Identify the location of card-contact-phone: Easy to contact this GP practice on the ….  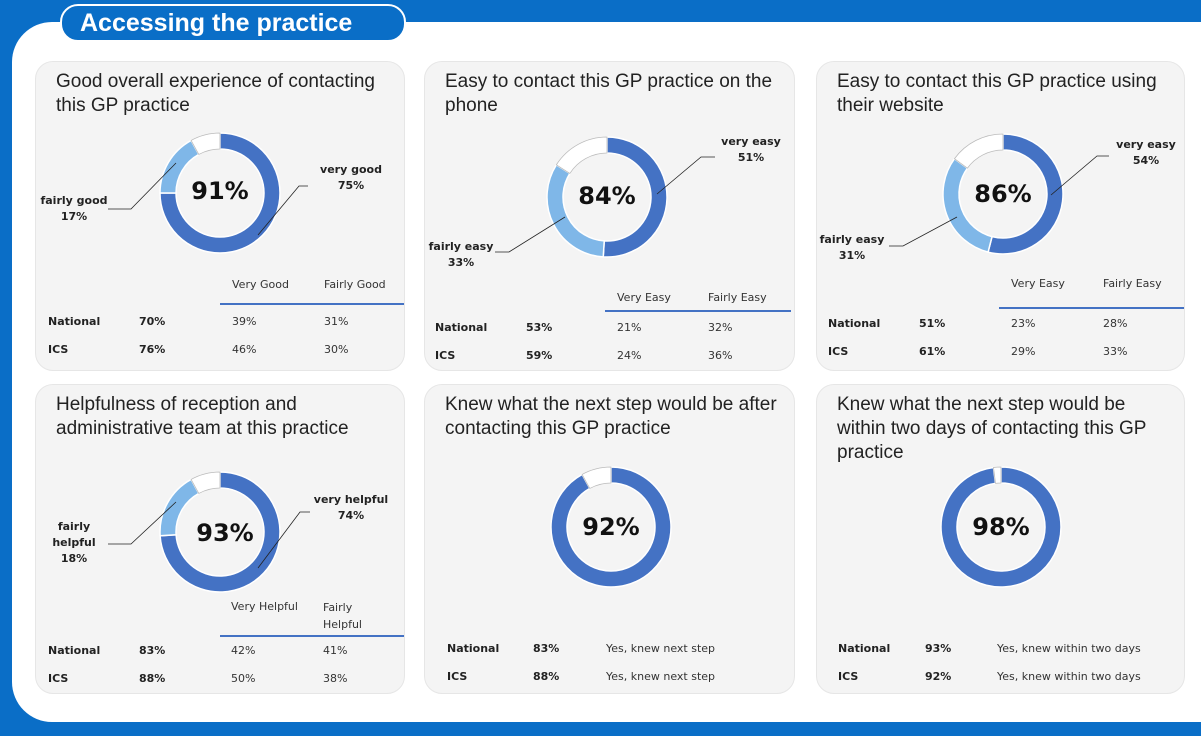
(609, 216).